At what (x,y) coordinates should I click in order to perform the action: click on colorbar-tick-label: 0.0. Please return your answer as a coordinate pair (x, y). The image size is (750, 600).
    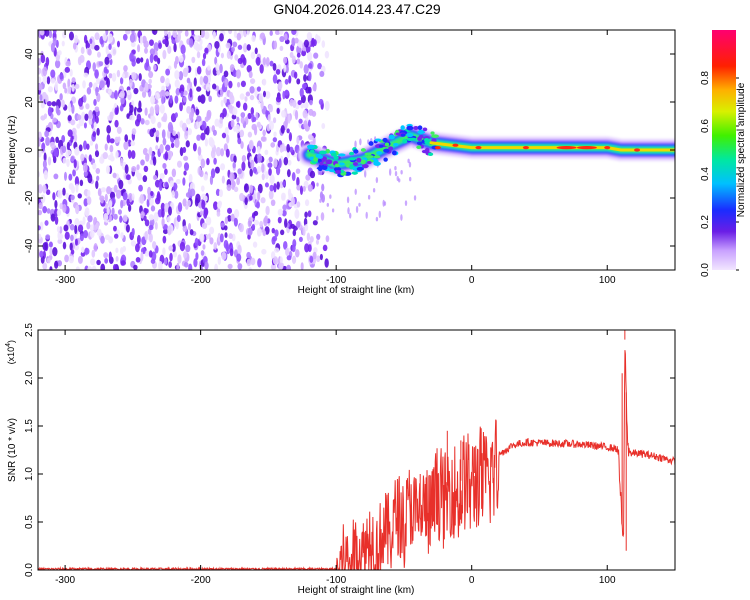
    Looking at the image, I should click on (705, 270).